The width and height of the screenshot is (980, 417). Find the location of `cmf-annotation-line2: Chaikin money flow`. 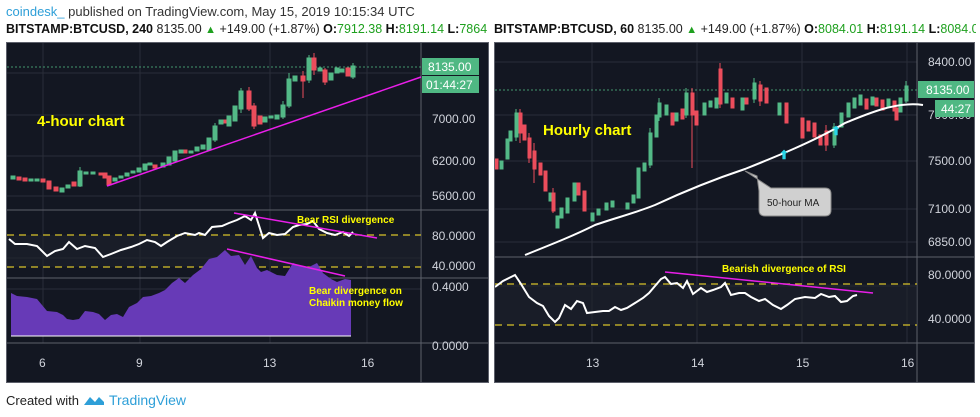

cmf-annotation-line2: Chaikin money flow is located at coordinates (356, 303).